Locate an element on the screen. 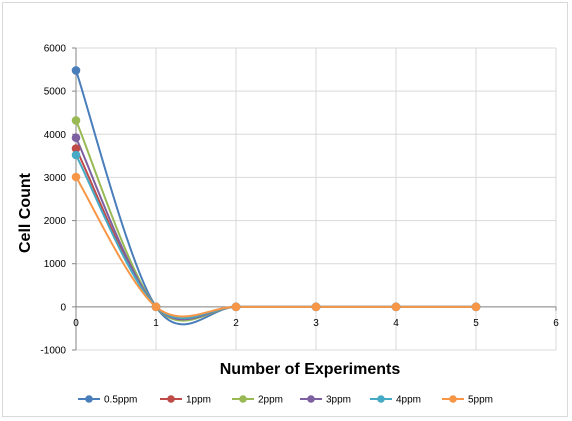 The width and height of the screenshot is (572, 421). x-tick-label: 0 is located at coordinates (76, 323).